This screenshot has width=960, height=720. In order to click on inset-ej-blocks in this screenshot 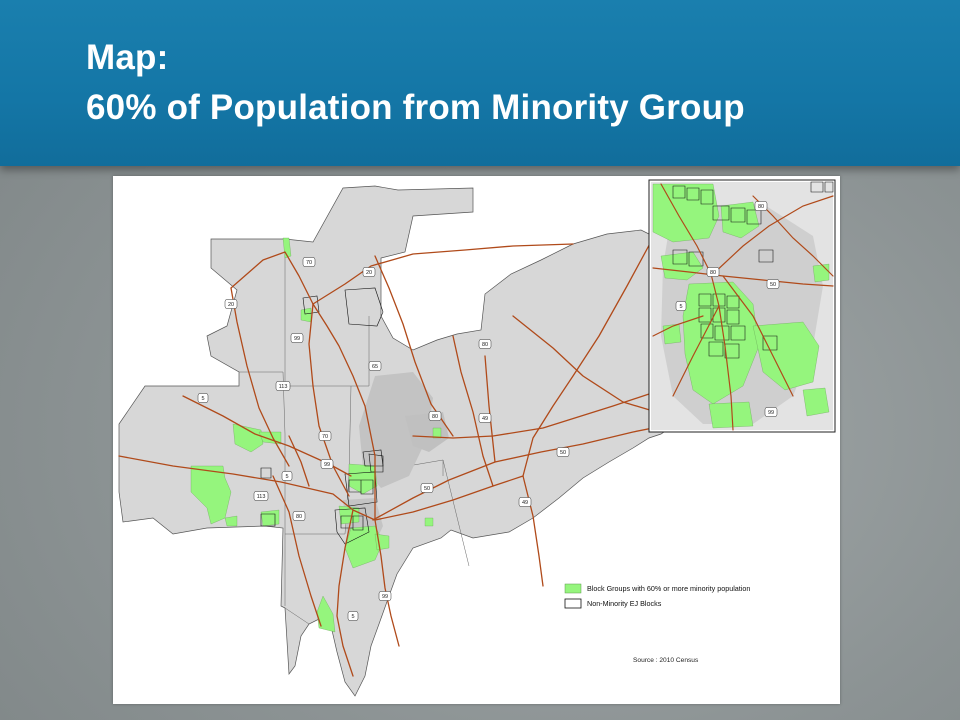, I will do `click(753, 270)`.